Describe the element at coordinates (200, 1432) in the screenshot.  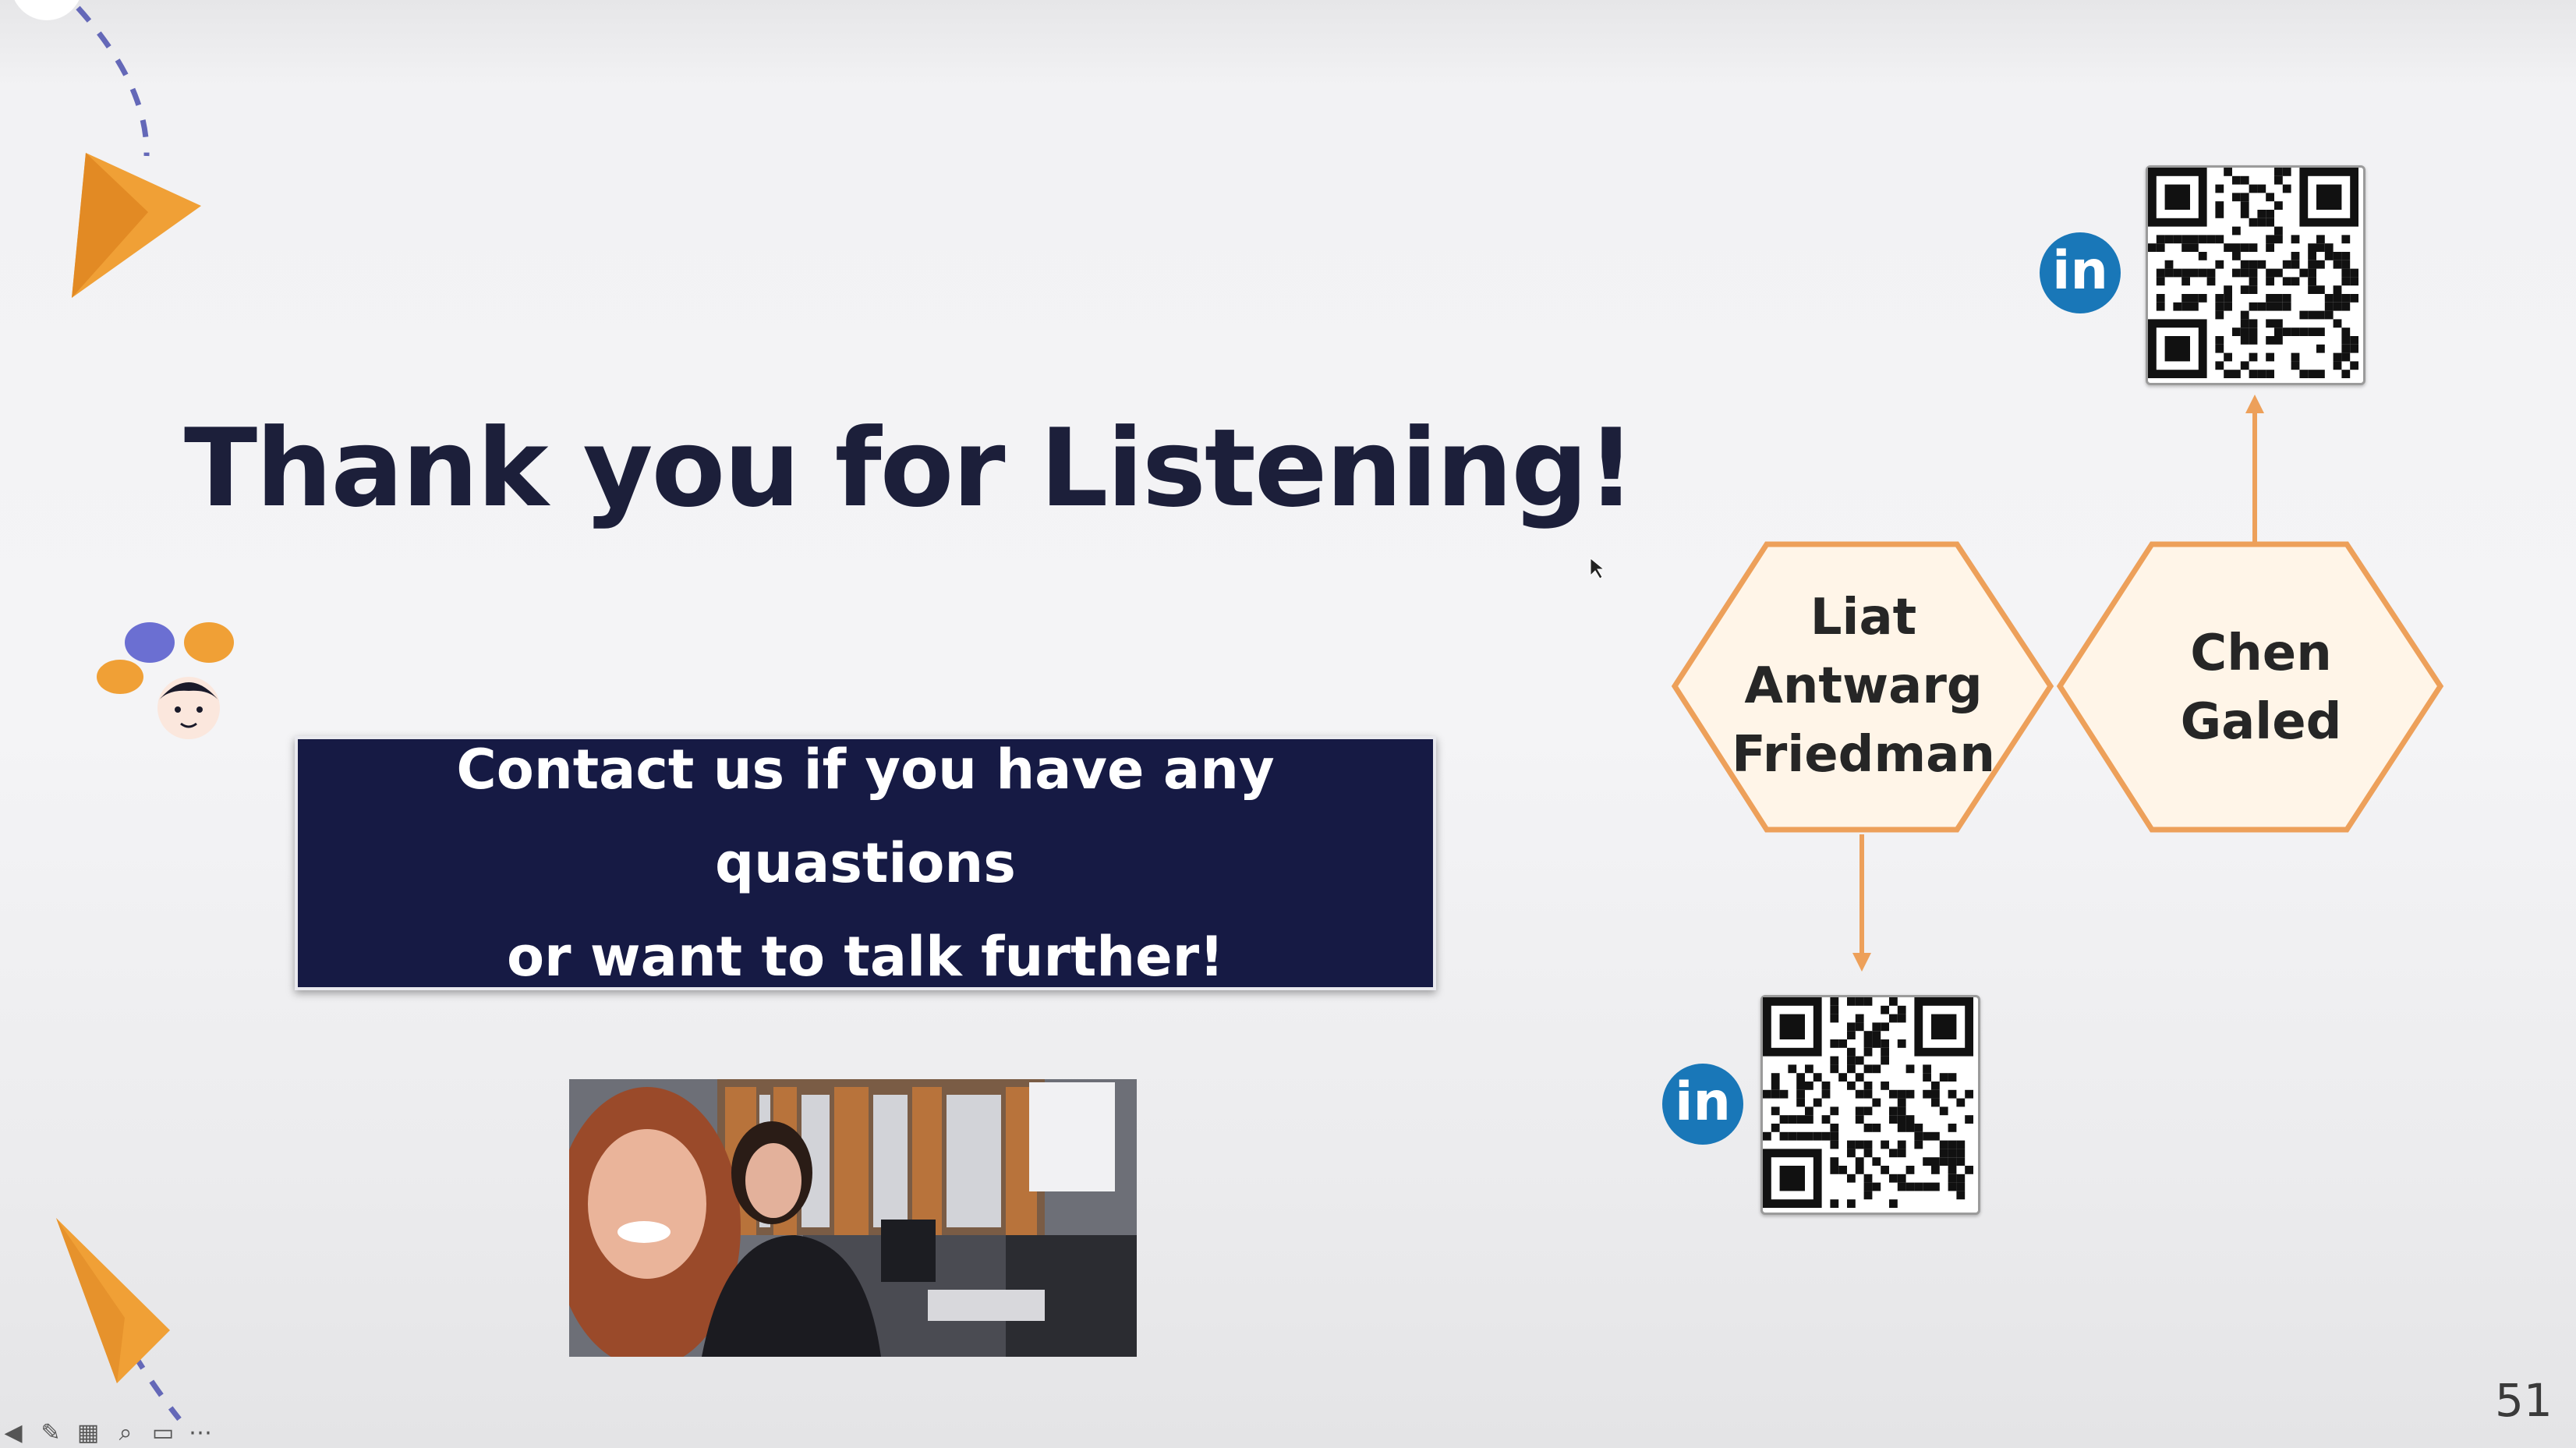
I see `more-icon: ⋯` at that location.